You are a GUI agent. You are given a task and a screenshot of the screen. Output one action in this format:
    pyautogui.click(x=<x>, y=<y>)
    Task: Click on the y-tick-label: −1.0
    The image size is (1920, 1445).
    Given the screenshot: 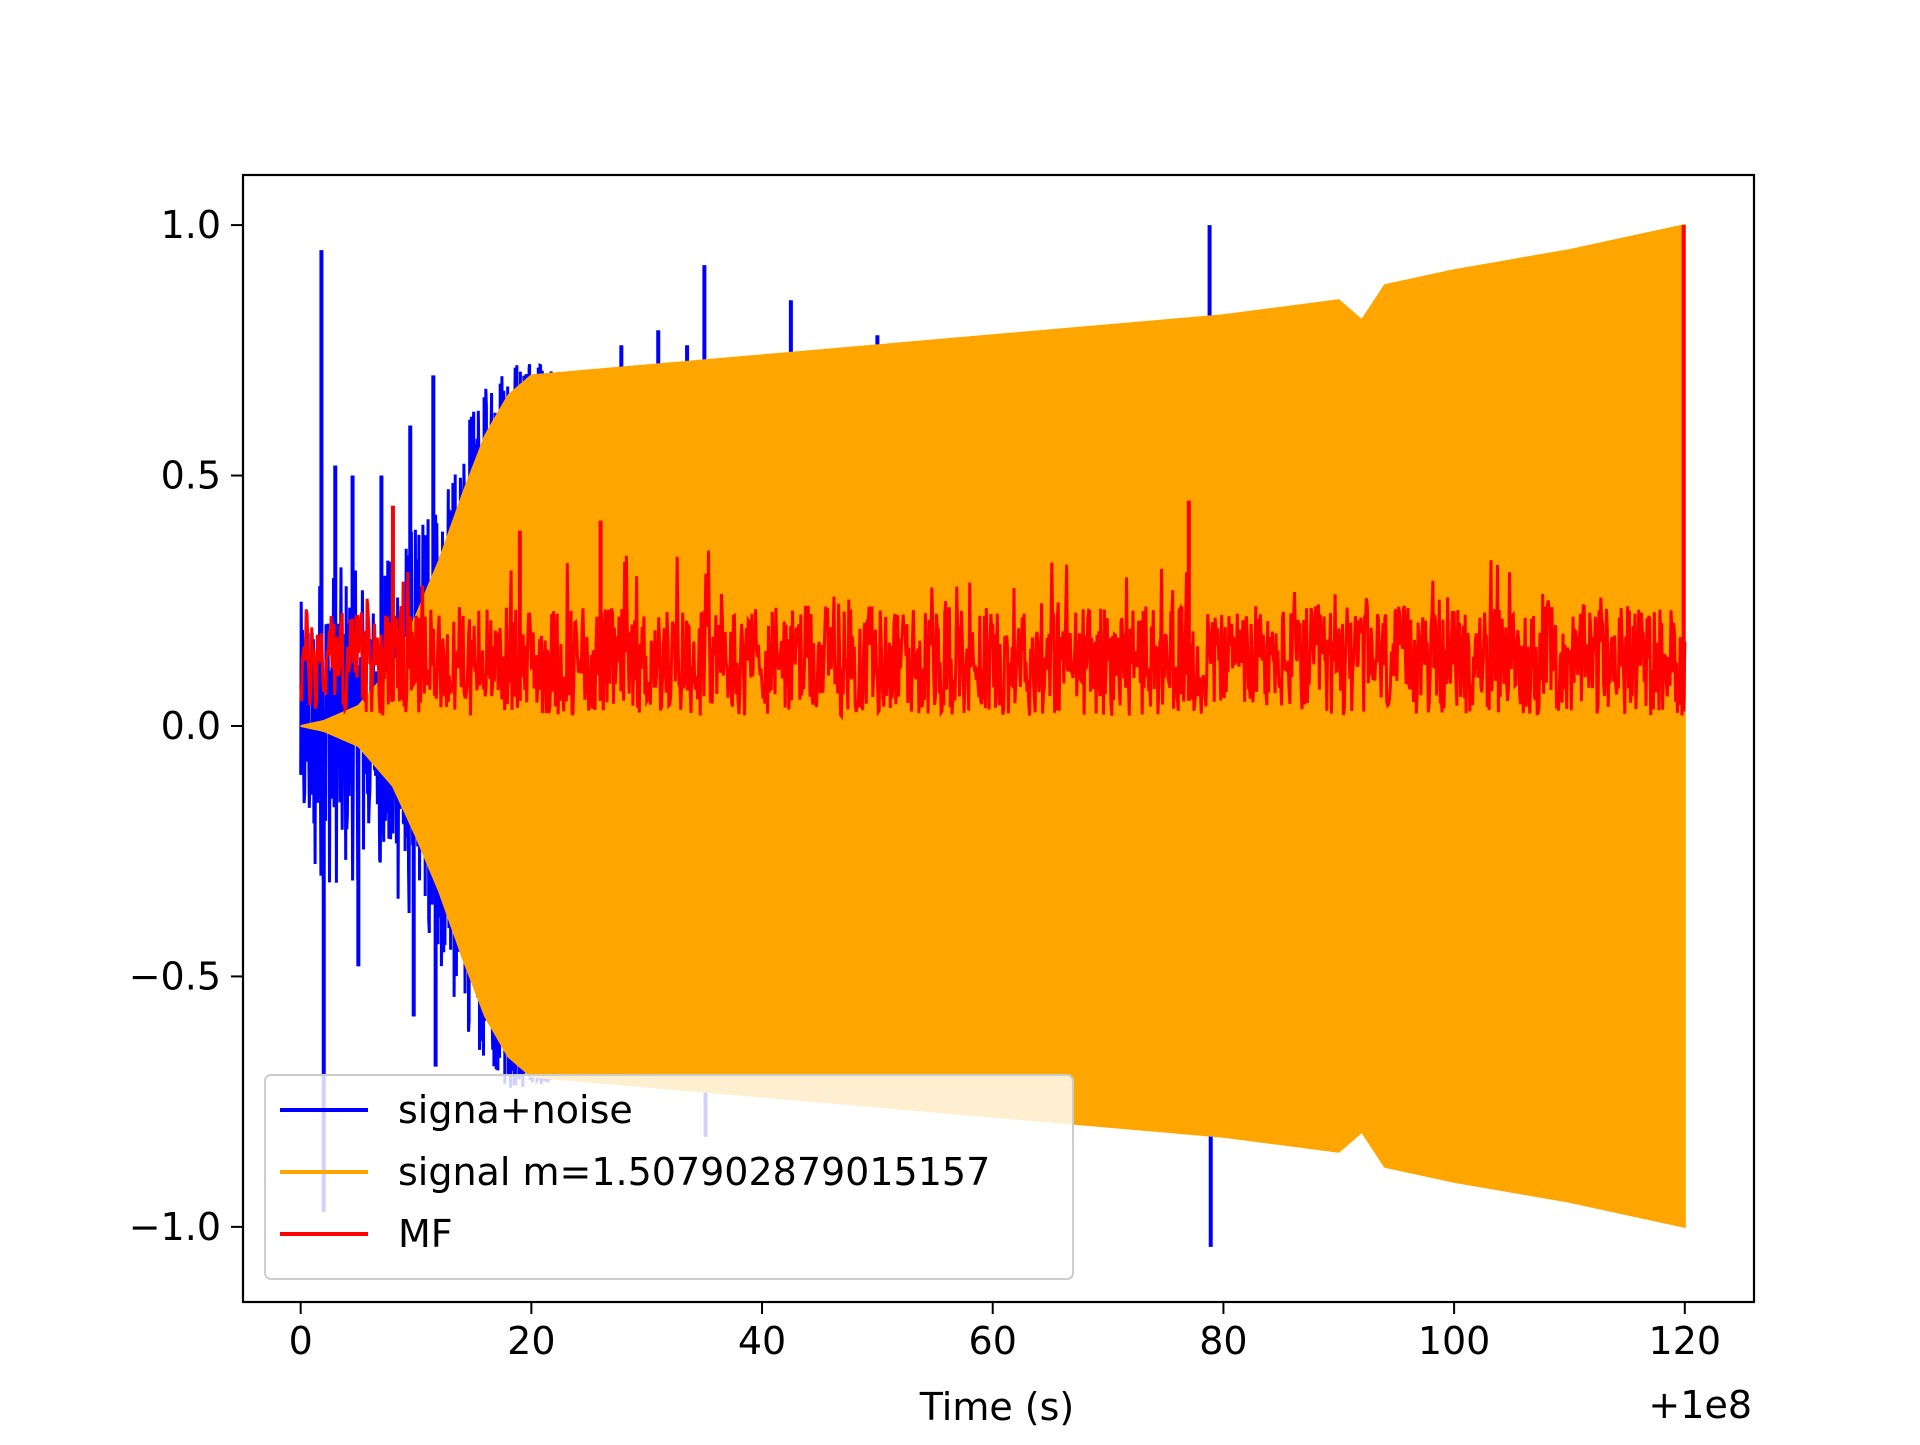 What is the action you would take?
    pyautogui.click(x=175, y=1227)
    